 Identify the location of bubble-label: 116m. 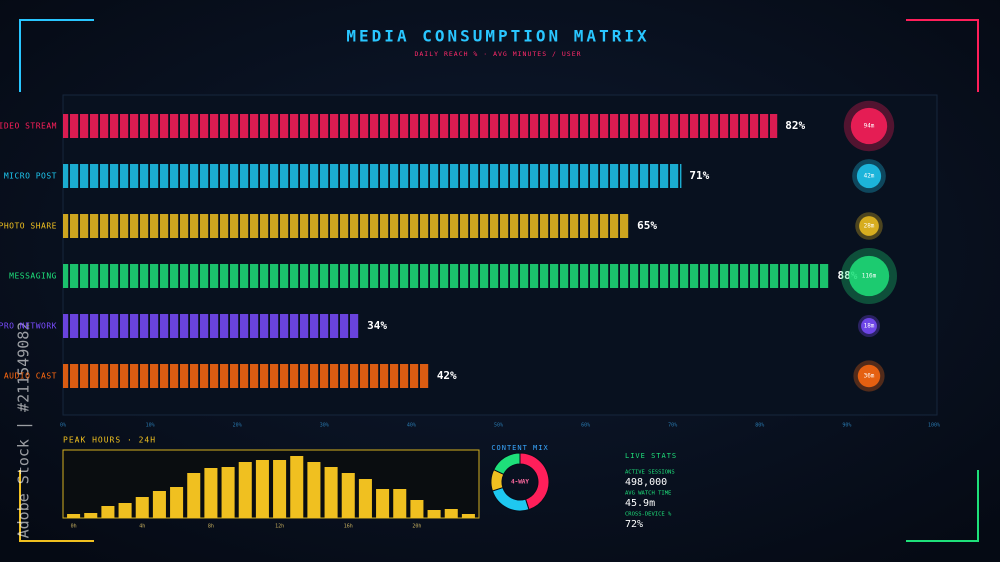
(869, 276).